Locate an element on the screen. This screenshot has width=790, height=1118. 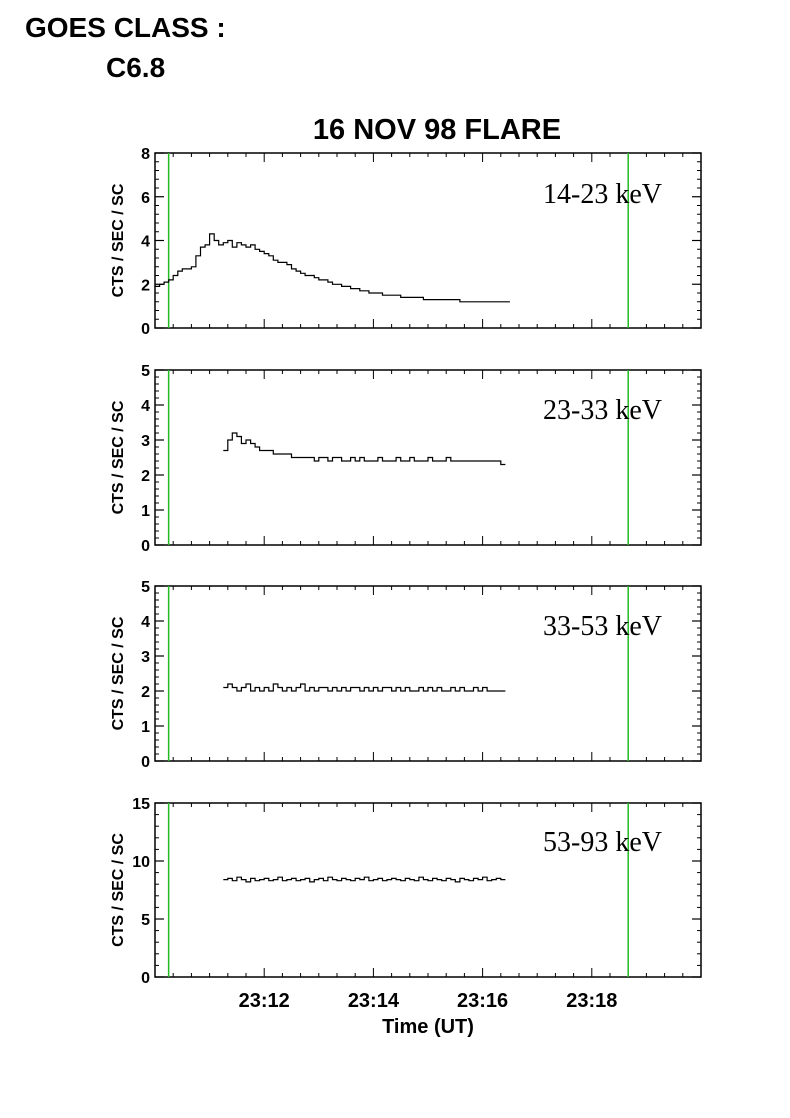
goes-class-label: GOES CLASS : is located at coordinates (125, 27).